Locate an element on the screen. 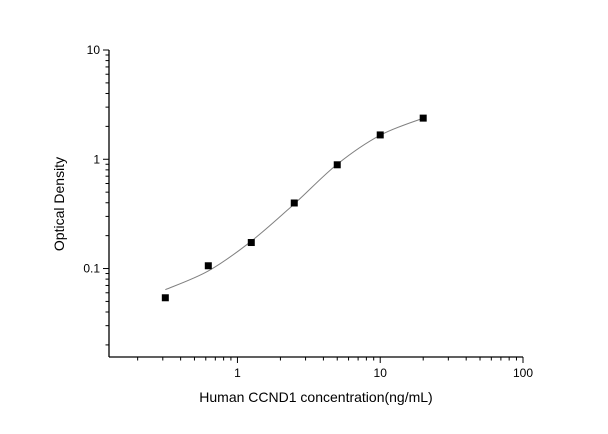 This screenshot has width=608, height=434. y-tick-label: 10 is located at coordinates (94, 50).